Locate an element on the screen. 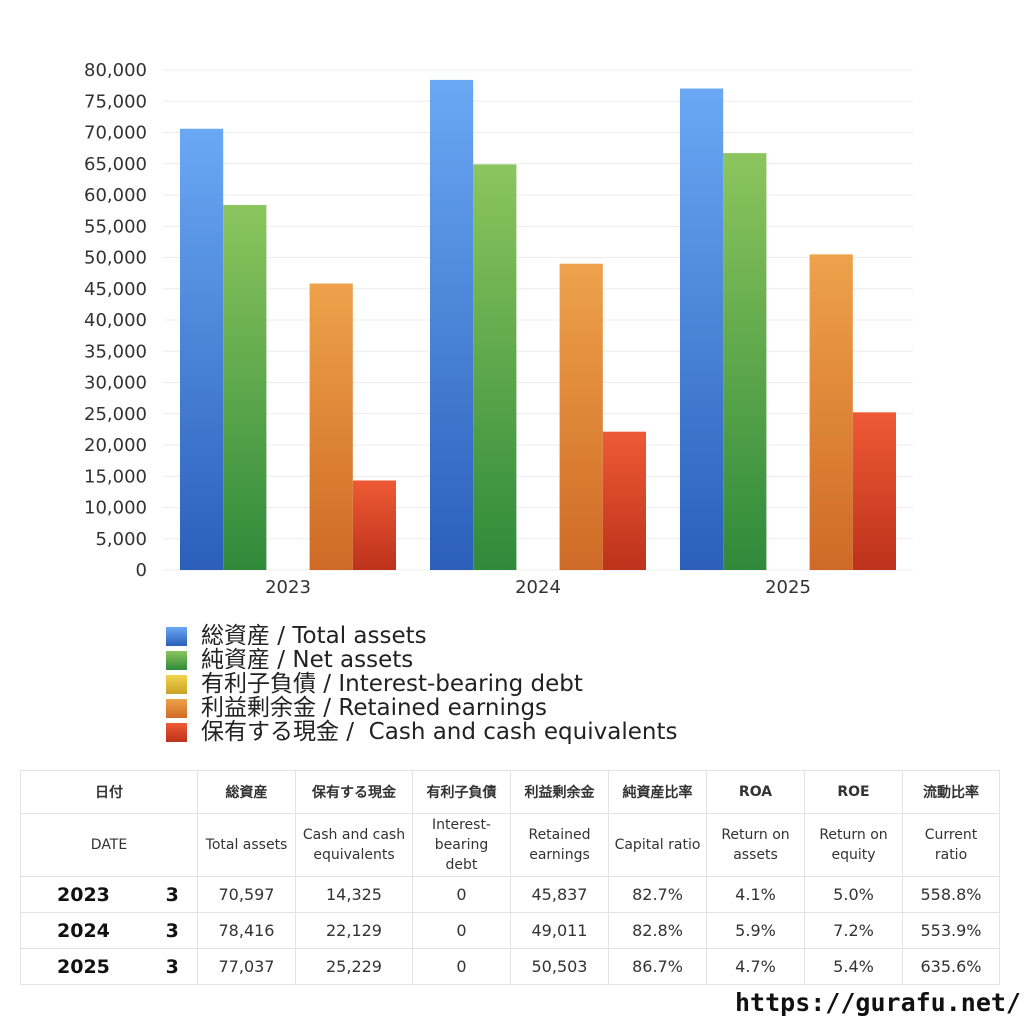 The height and width of the screenshot is (1024, 1024). header-date-en: DATE is located at coordinates (109, 845).